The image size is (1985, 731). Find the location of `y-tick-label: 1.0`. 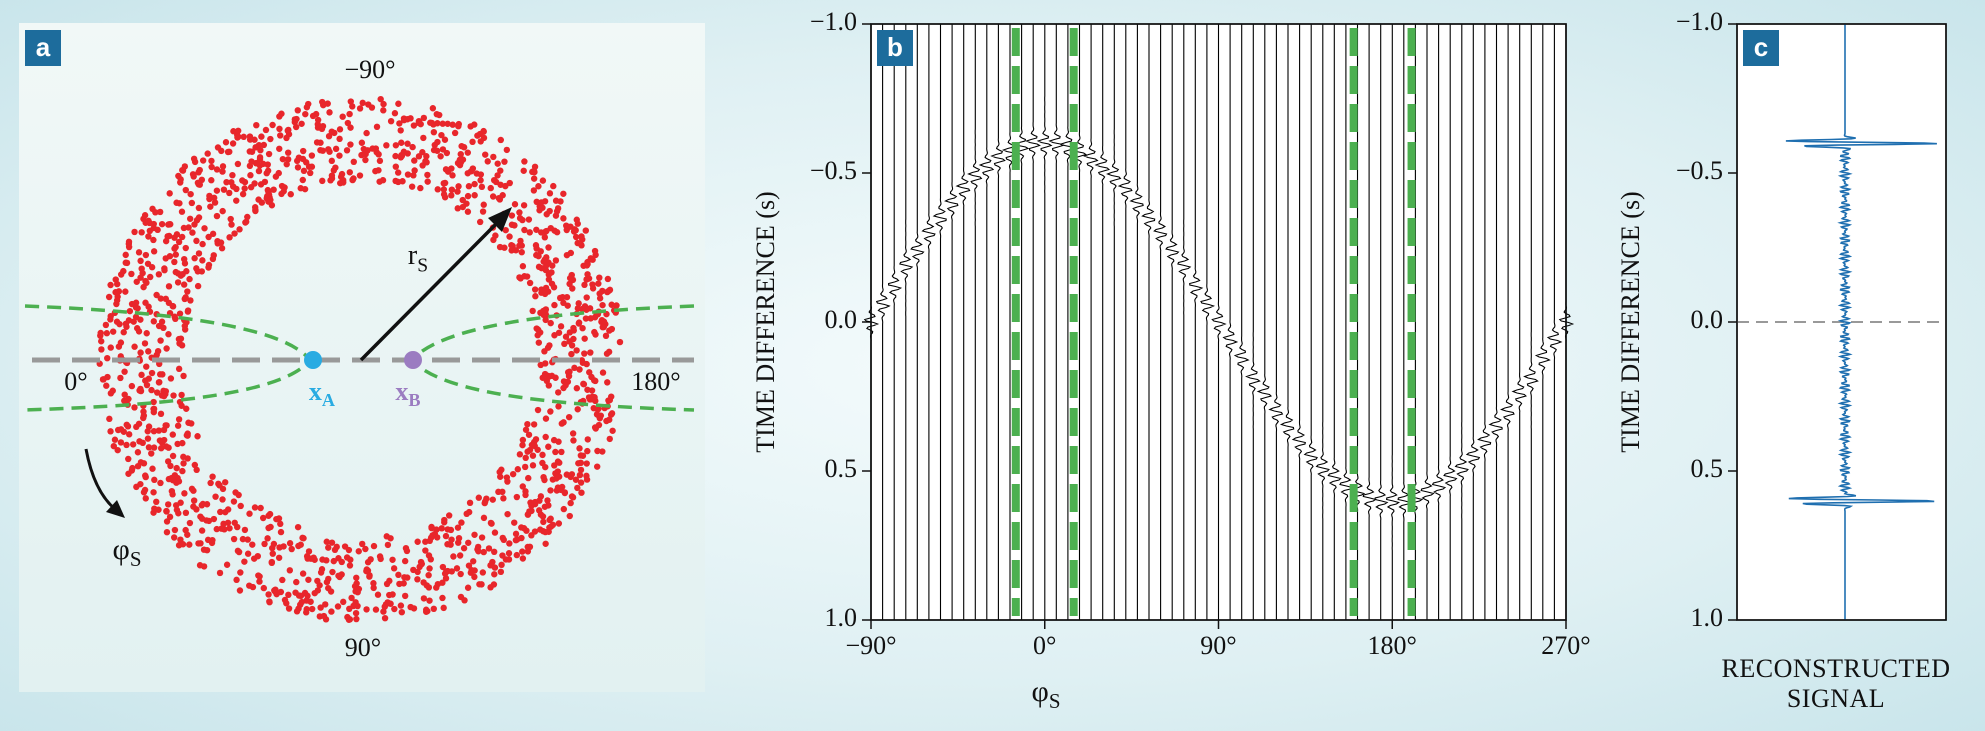

y-tick-label: 1.0 is located at coordinates (1707, 617).